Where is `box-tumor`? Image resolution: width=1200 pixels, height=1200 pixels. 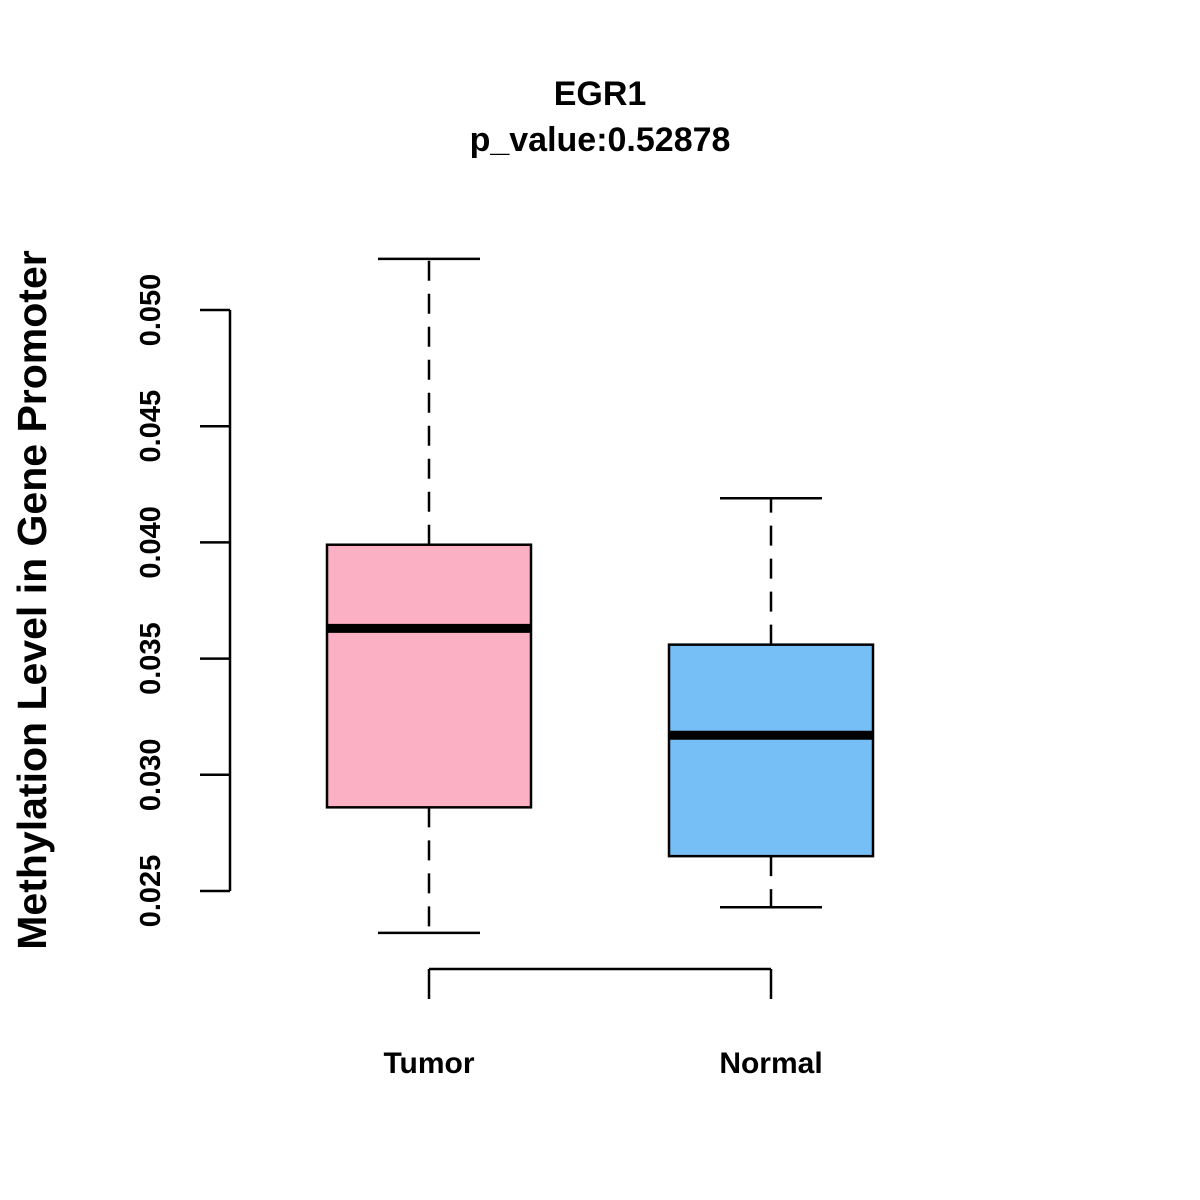 box-tumor is located at coordinates (429, 596).